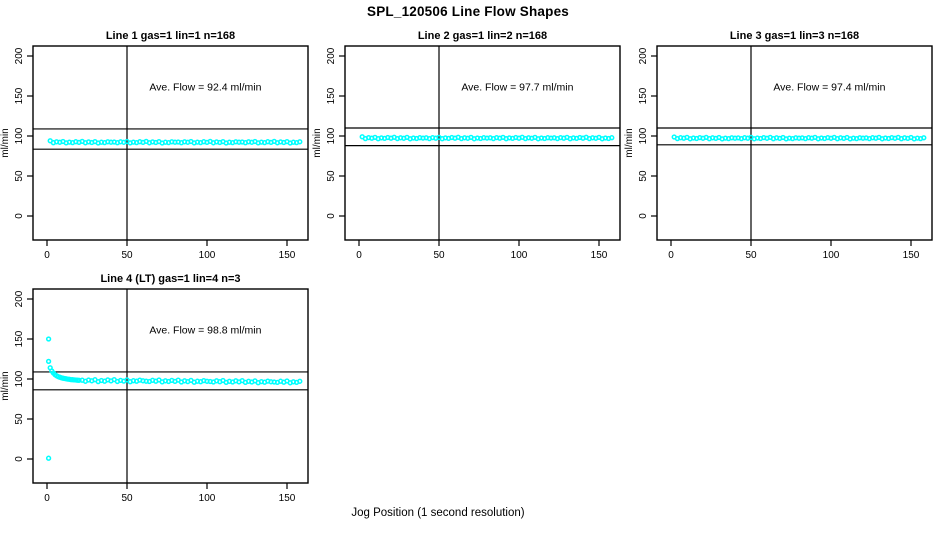 The image size is (936, 540). Describe the element at coordinates (829, 87) in the screenshot. I see `ave-flow-annotation: Ave. Flow = 97.4 ml/min` at that location.